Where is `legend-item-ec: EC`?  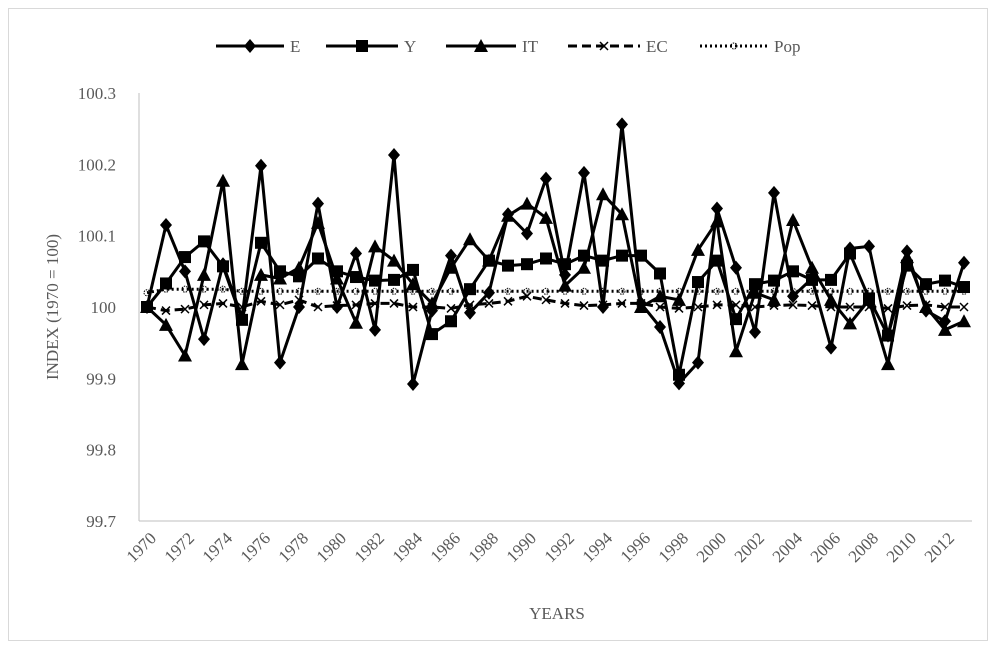
legend-item-ec: EC is located at coordinates (618, 46).